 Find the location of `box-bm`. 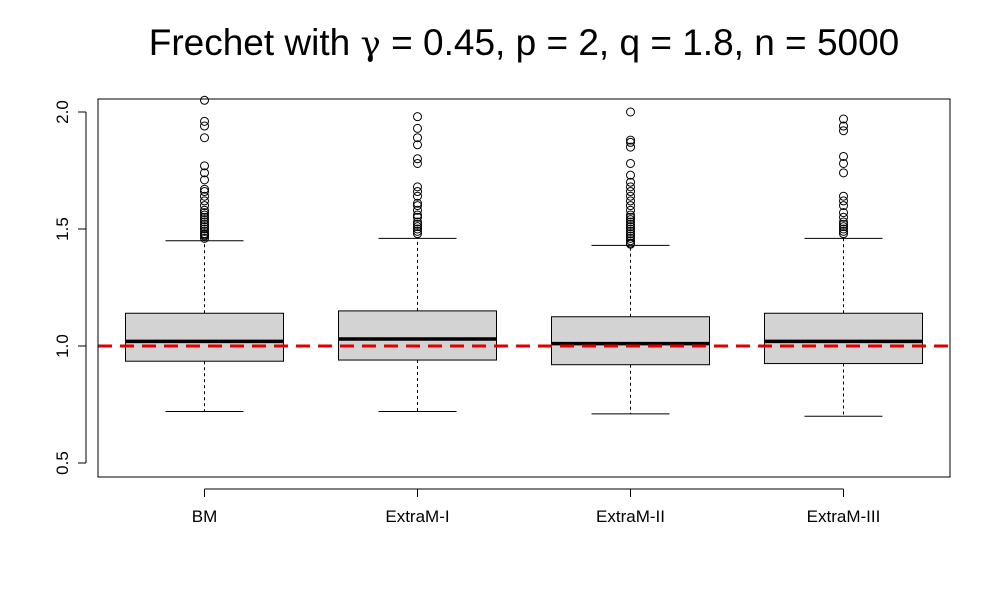

box-bm is located at coordinates (204, 254).